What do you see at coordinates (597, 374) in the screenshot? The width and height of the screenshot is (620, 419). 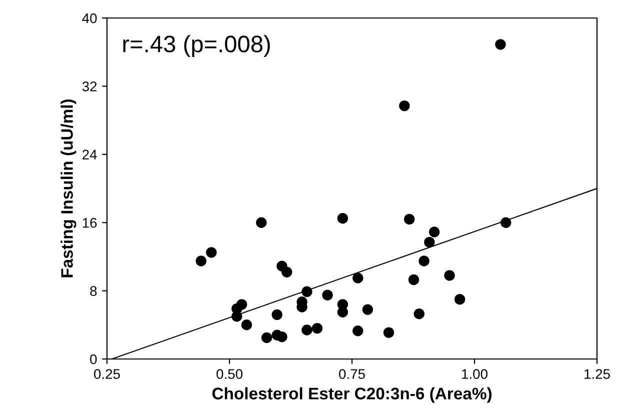 I see `x-tick-label: 1.25` at bounding box center [597, 374].